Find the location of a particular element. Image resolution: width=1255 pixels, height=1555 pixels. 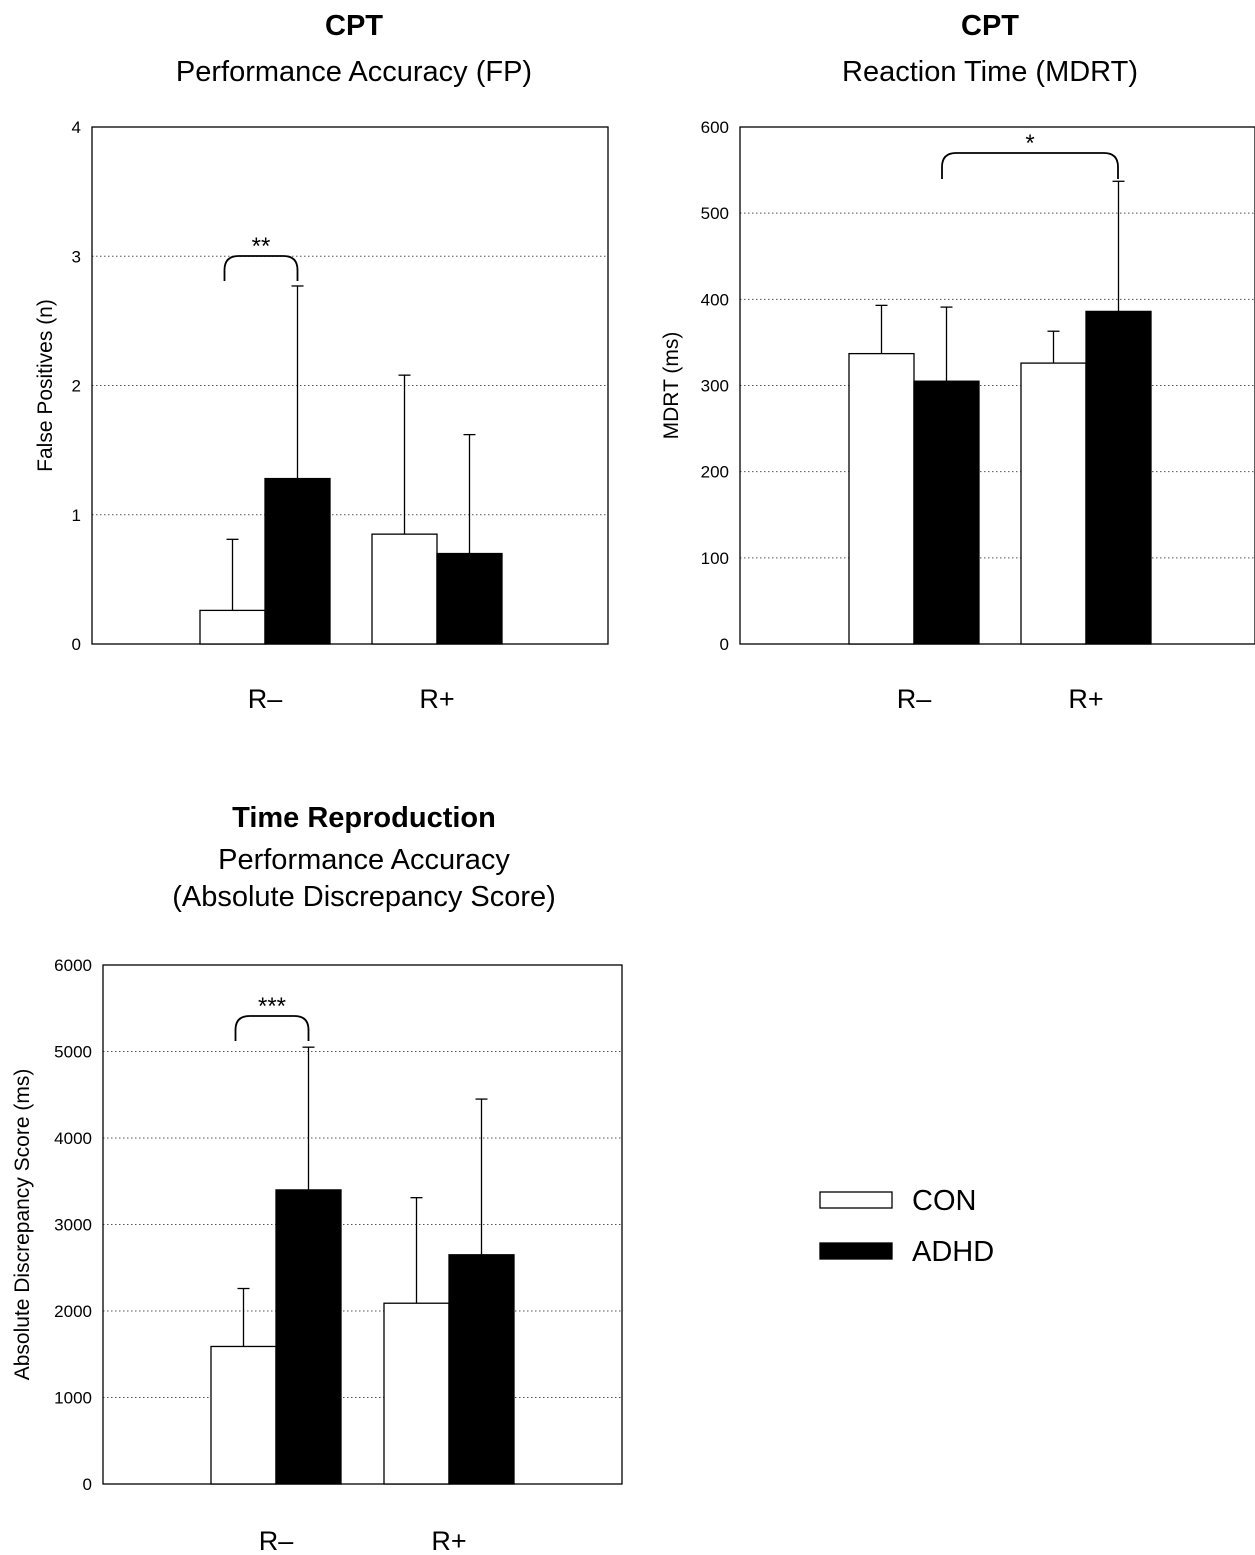

significance-label: * is located at coordinates (1029, 143).